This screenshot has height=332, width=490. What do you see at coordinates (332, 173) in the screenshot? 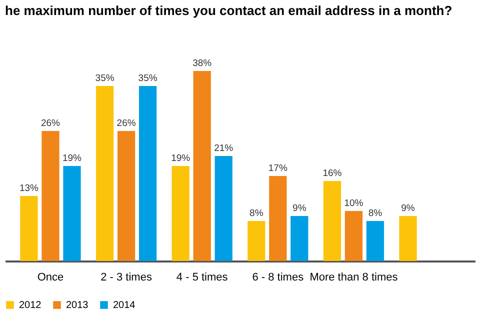
I see `data-label: 16%` at bounding box center [332, 173].